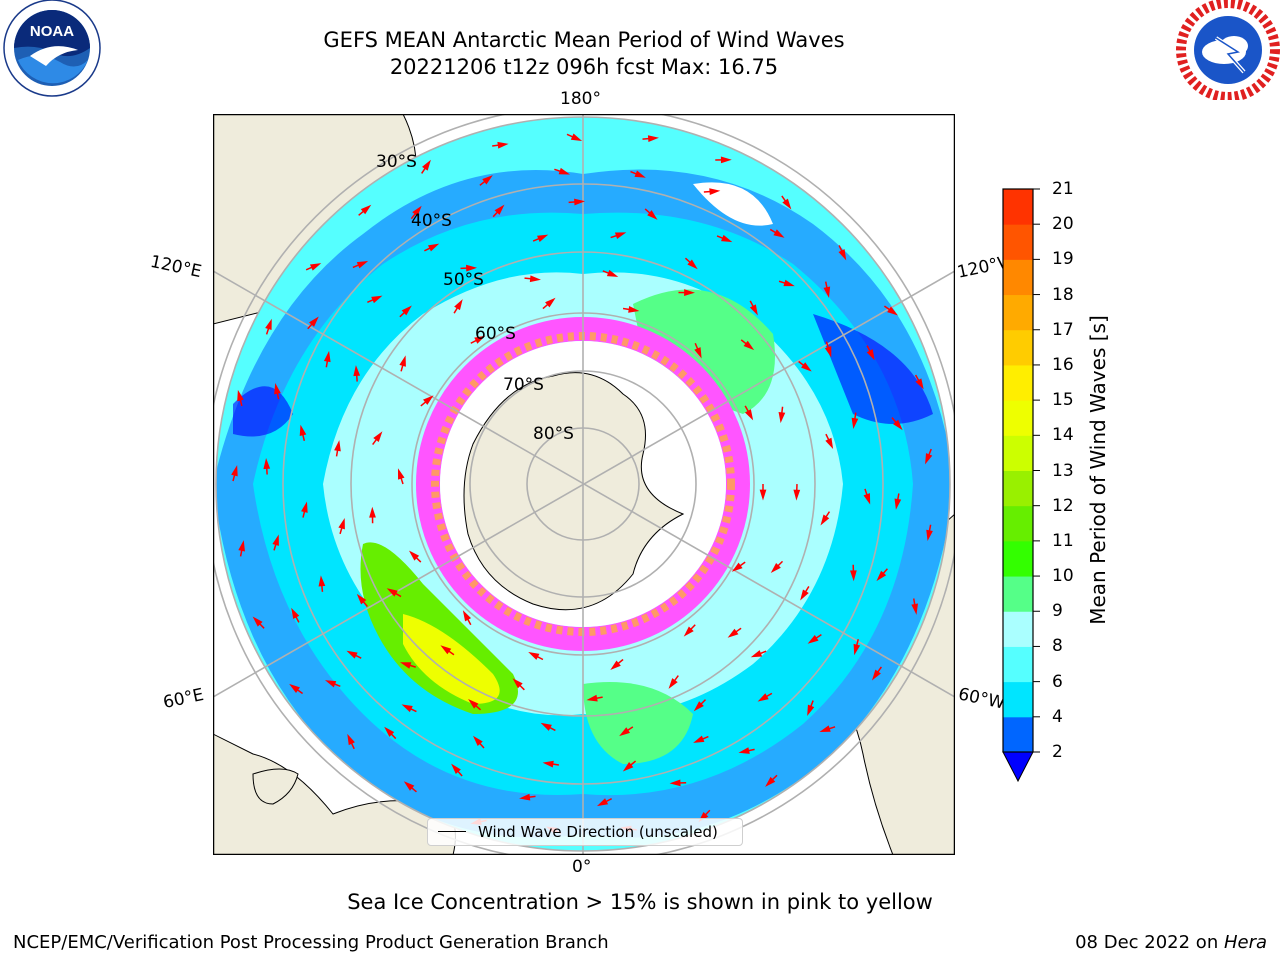 The width and height of the screenshot is (1280, 960). Describe the element at coordinates (638, 723) in the screenshot. I see `wave-region-green-atlantic` at that location.